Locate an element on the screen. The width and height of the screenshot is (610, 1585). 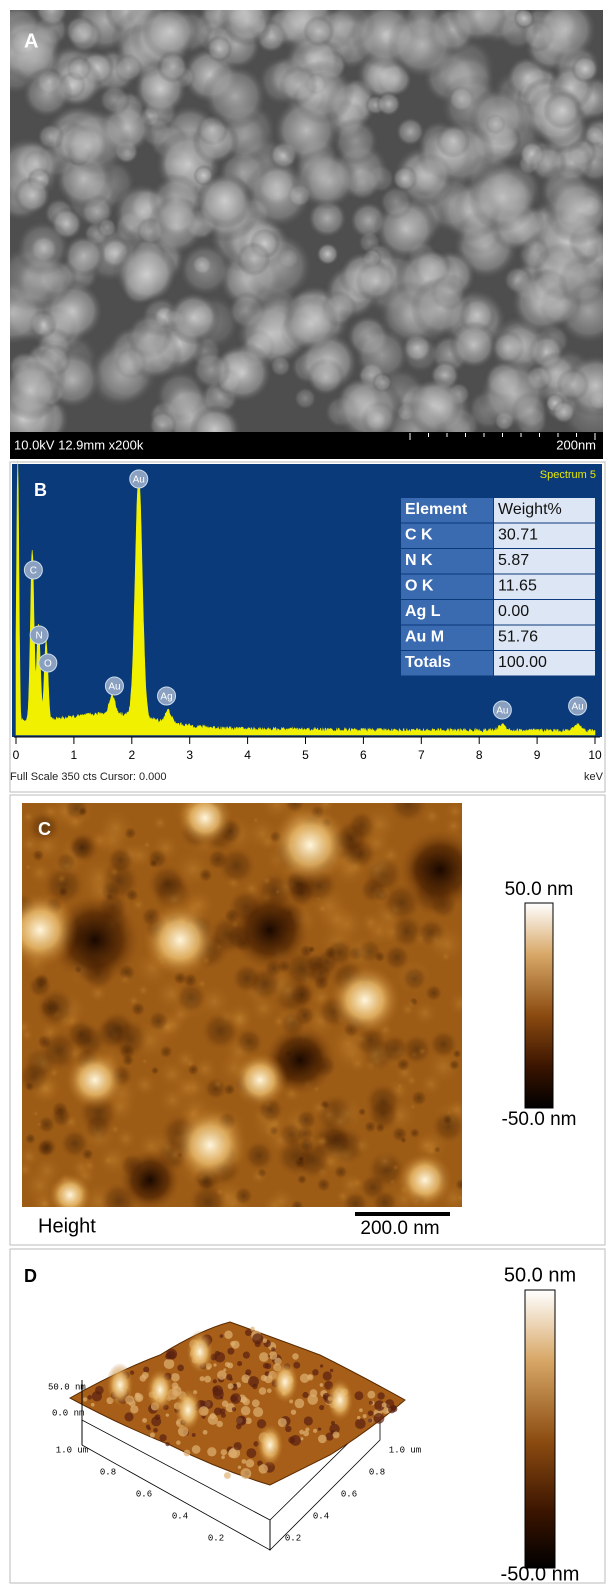
table-cell: Au M is located at coordinates (424, 637).